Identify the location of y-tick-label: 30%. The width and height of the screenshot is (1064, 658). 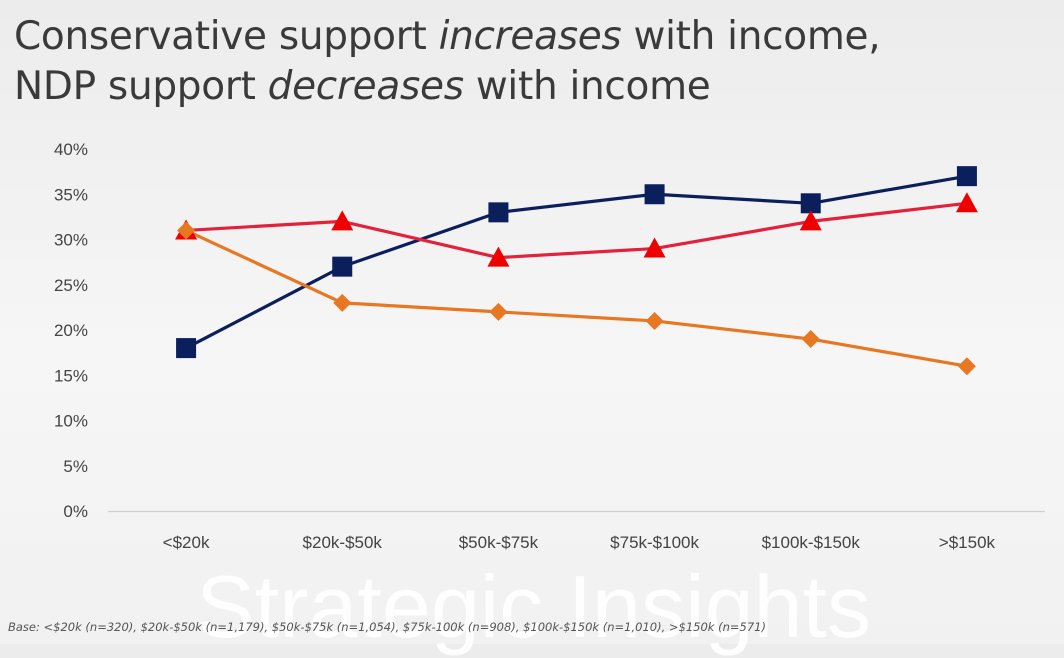
(71, 240).